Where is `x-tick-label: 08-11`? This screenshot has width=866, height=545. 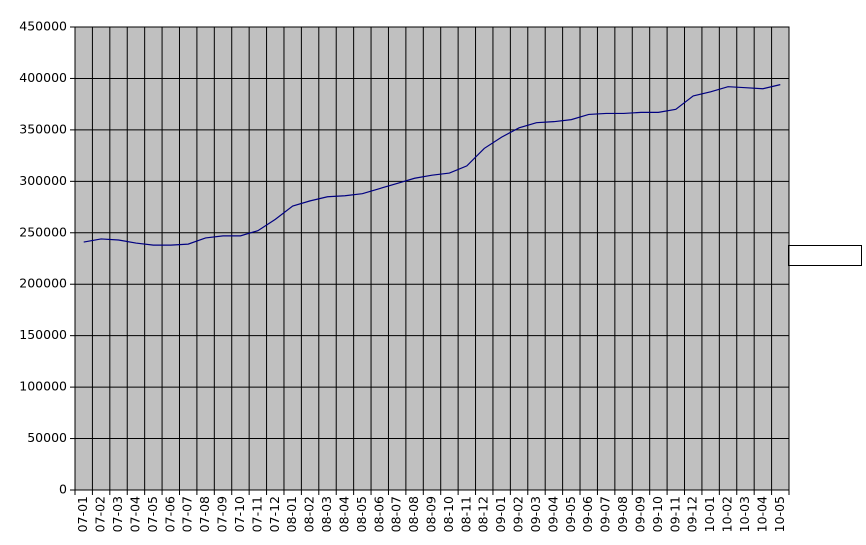 x-tick-label: 08-11 is located at coordinates (465, 514).